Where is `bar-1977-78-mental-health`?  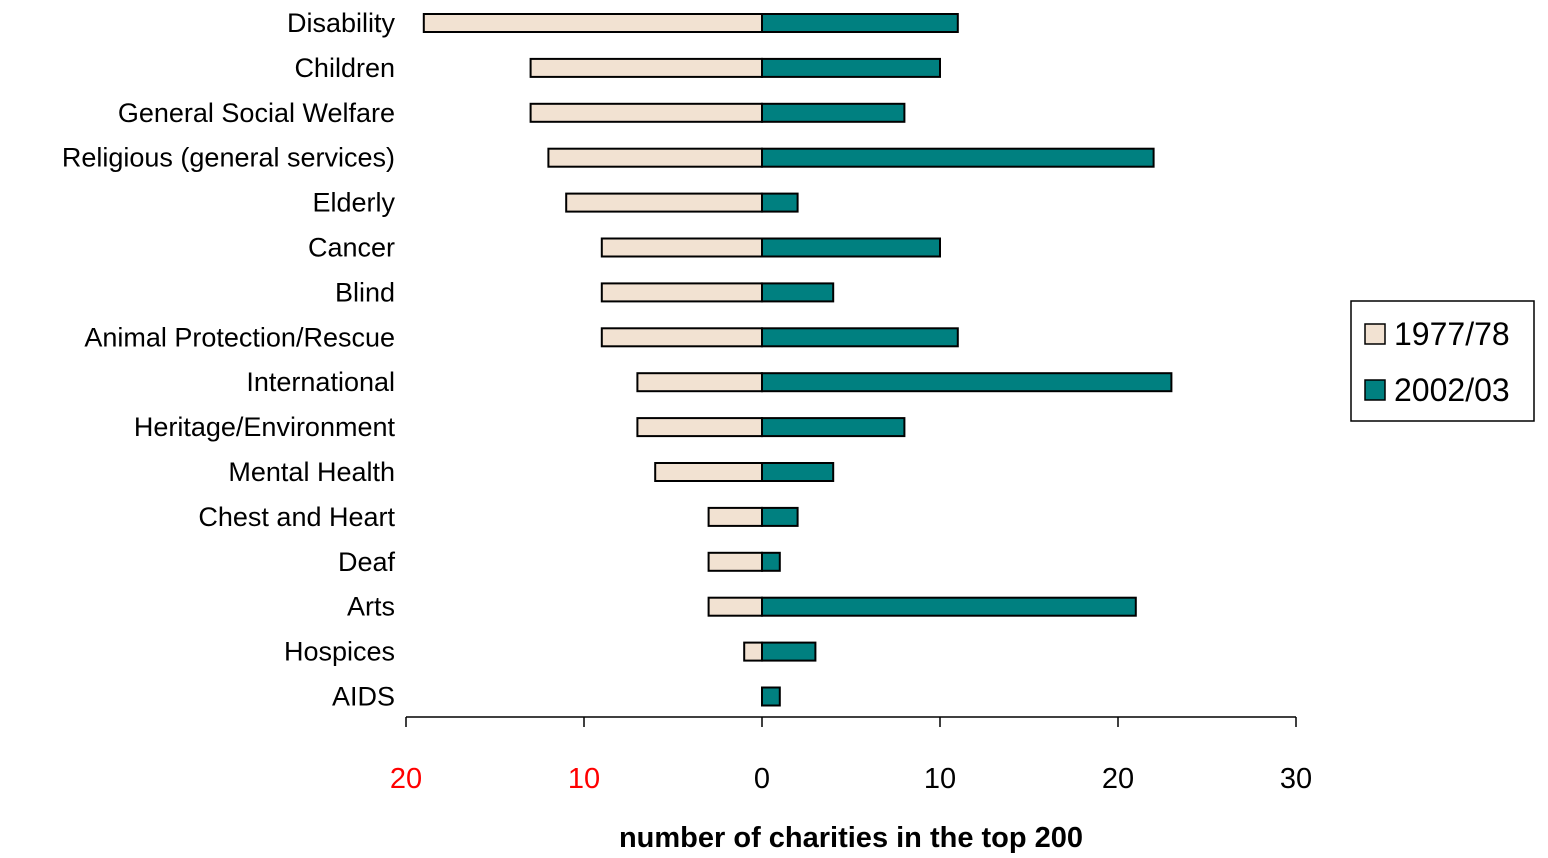
bar-1977-78-mental-health is located at coordinates (709, 472).